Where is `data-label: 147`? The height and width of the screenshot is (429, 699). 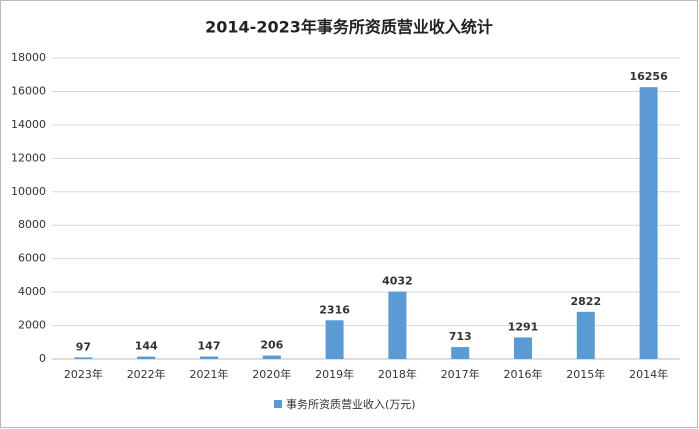 data-label: 147 is located at coordinates (209, 346).